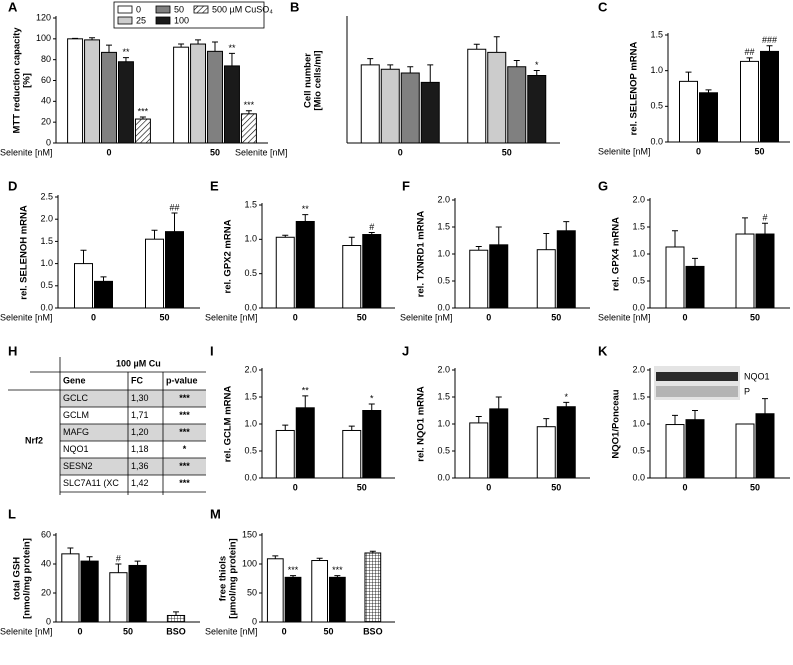  What do you see at coordinates (603, 185) in the screenshot?
I see `panel-letter: G` at bounding box center [603, 185].